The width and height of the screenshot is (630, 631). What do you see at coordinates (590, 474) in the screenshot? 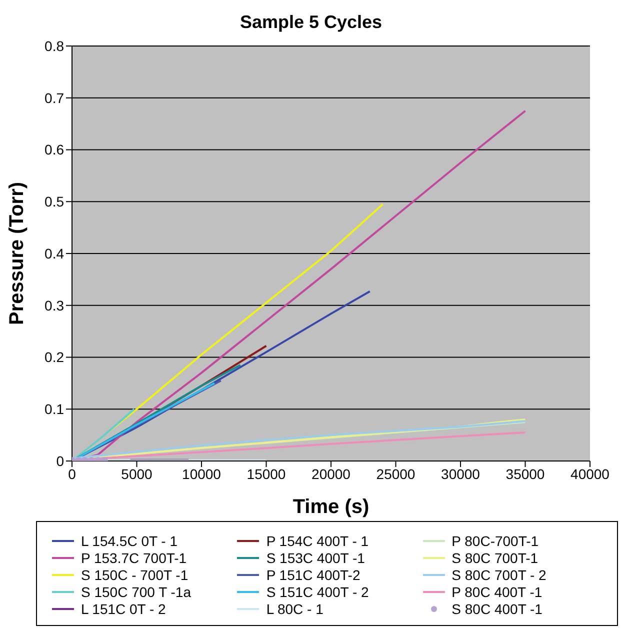
I see `x-tick-label: 40000` at bounding box center [590, 474].